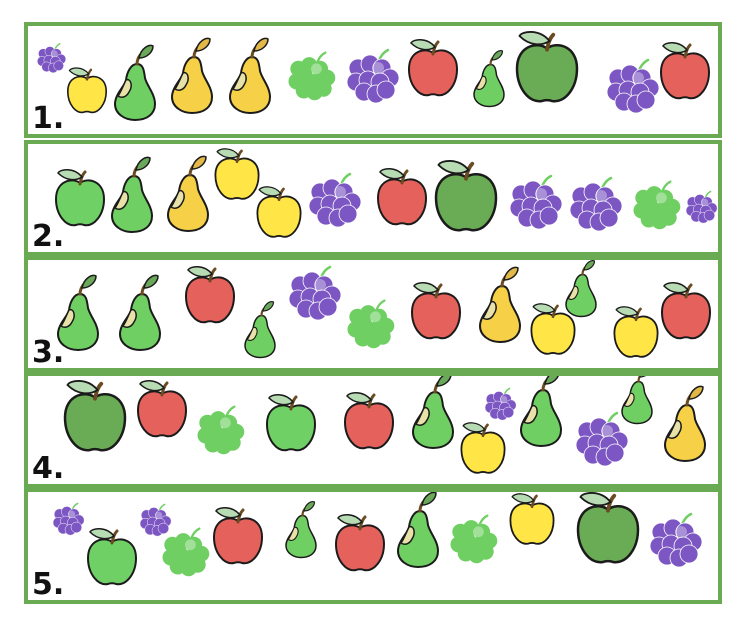 The image size is (746, 624). I want to click on row-number: 1., so click(48, 118).